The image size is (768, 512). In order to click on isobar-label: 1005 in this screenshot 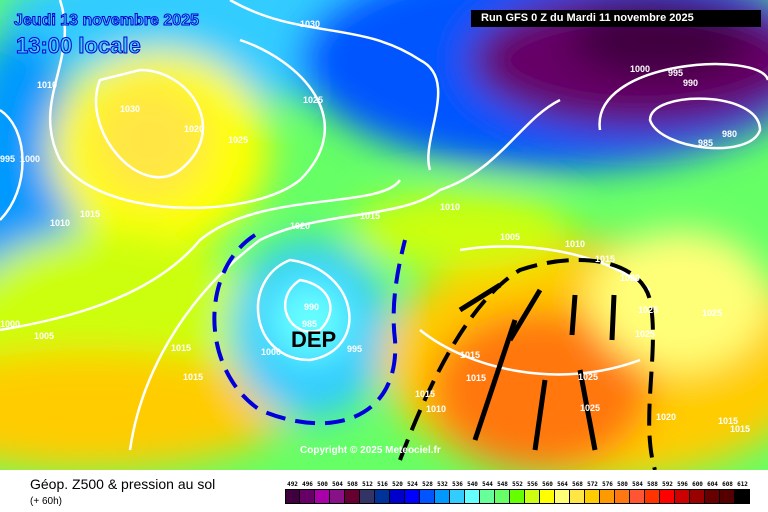, I will do `click(510, 237)`.